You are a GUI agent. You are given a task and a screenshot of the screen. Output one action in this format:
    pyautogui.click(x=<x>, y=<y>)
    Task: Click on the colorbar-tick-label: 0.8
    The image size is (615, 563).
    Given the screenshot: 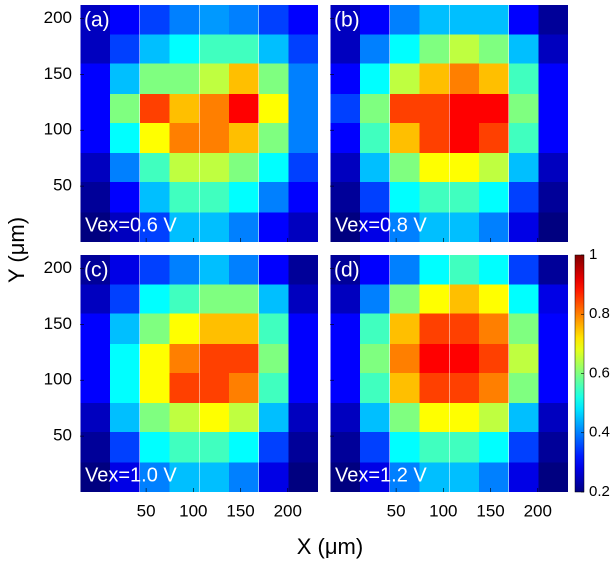 What is the action you would take?
    pyautogui.click(x=599, y=313)
    